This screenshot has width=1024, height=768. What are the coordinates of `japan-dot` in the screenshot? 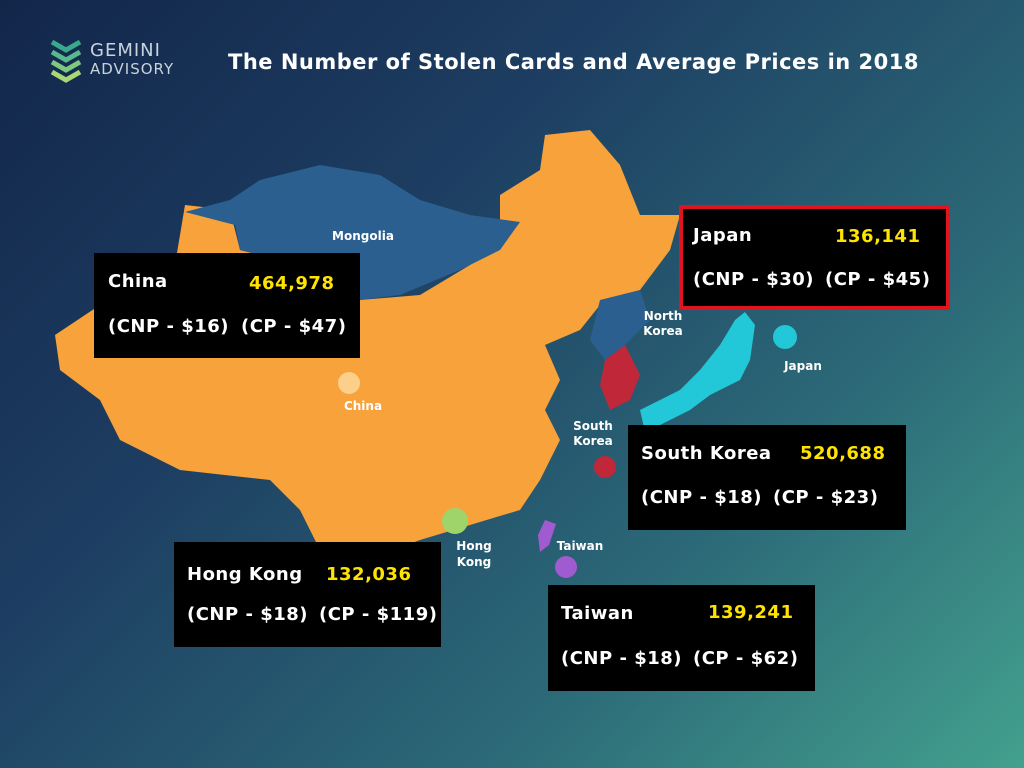 It's located at (785, 337).